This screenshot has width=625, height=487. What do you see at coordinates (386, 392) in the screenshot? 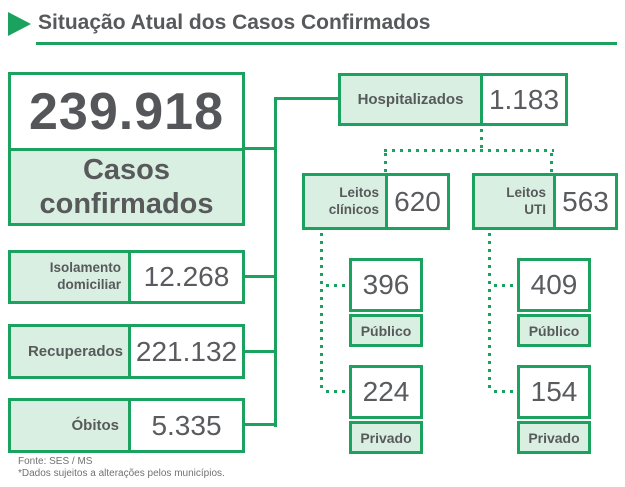
I see `clinical-private-value: 224` at bounding box center [386, 392].